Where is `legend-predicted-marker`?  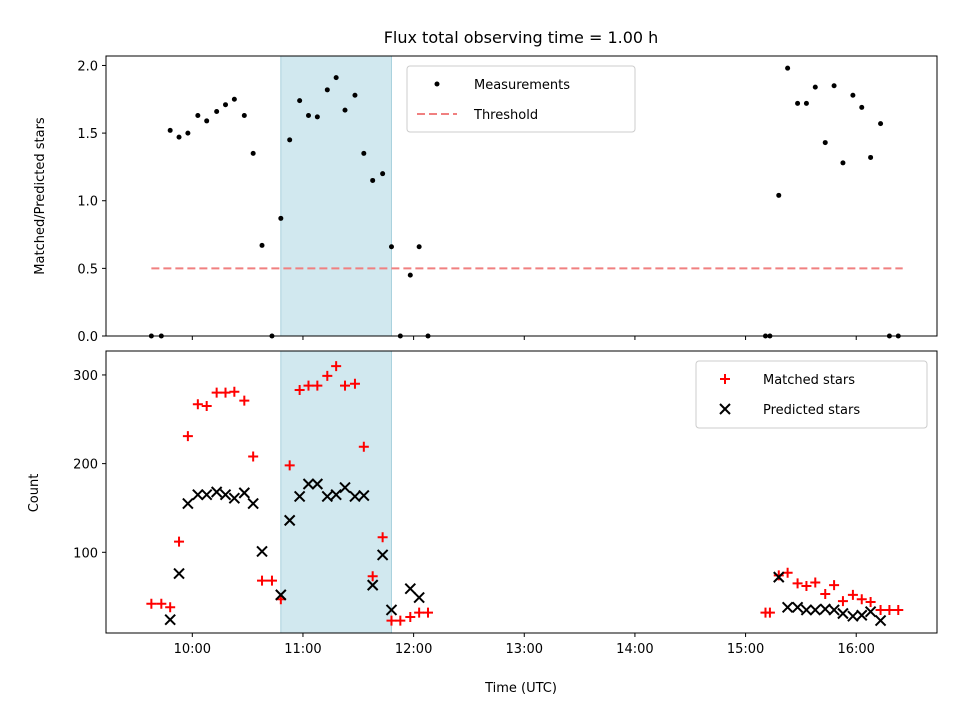
legend-predicted-marker is located at coordinates (725, 409).